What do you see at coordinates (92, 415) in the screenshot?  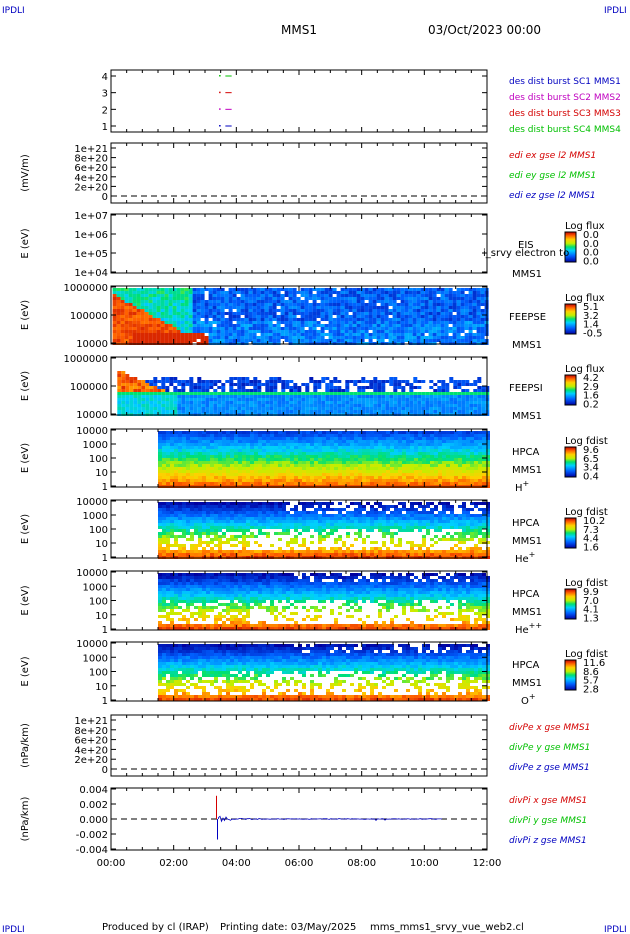 I see `y-tick-label: 10000` at bounding box center [92, 415].